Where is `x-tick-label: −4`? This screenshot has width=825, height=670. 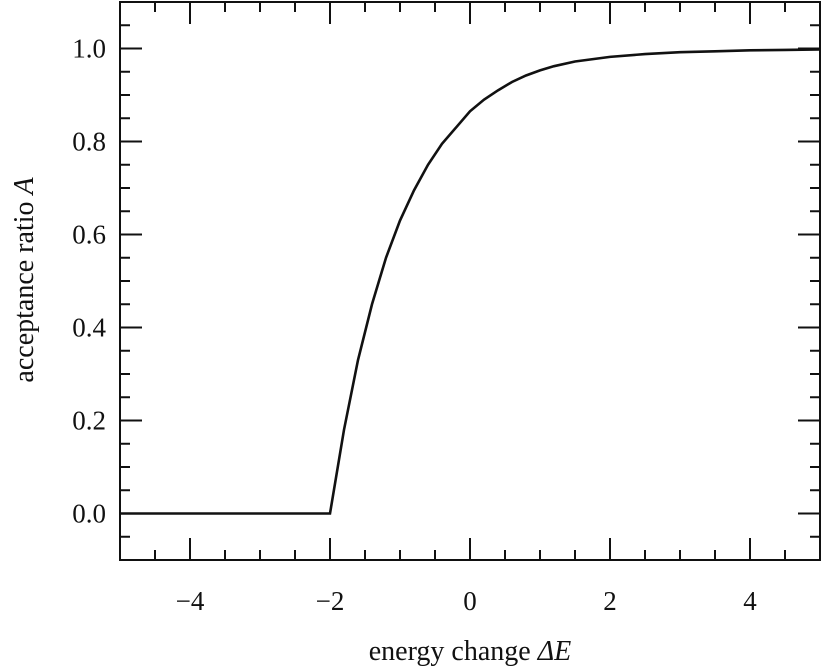
x-tick-label: −4 is located at coordinates (190, 601).